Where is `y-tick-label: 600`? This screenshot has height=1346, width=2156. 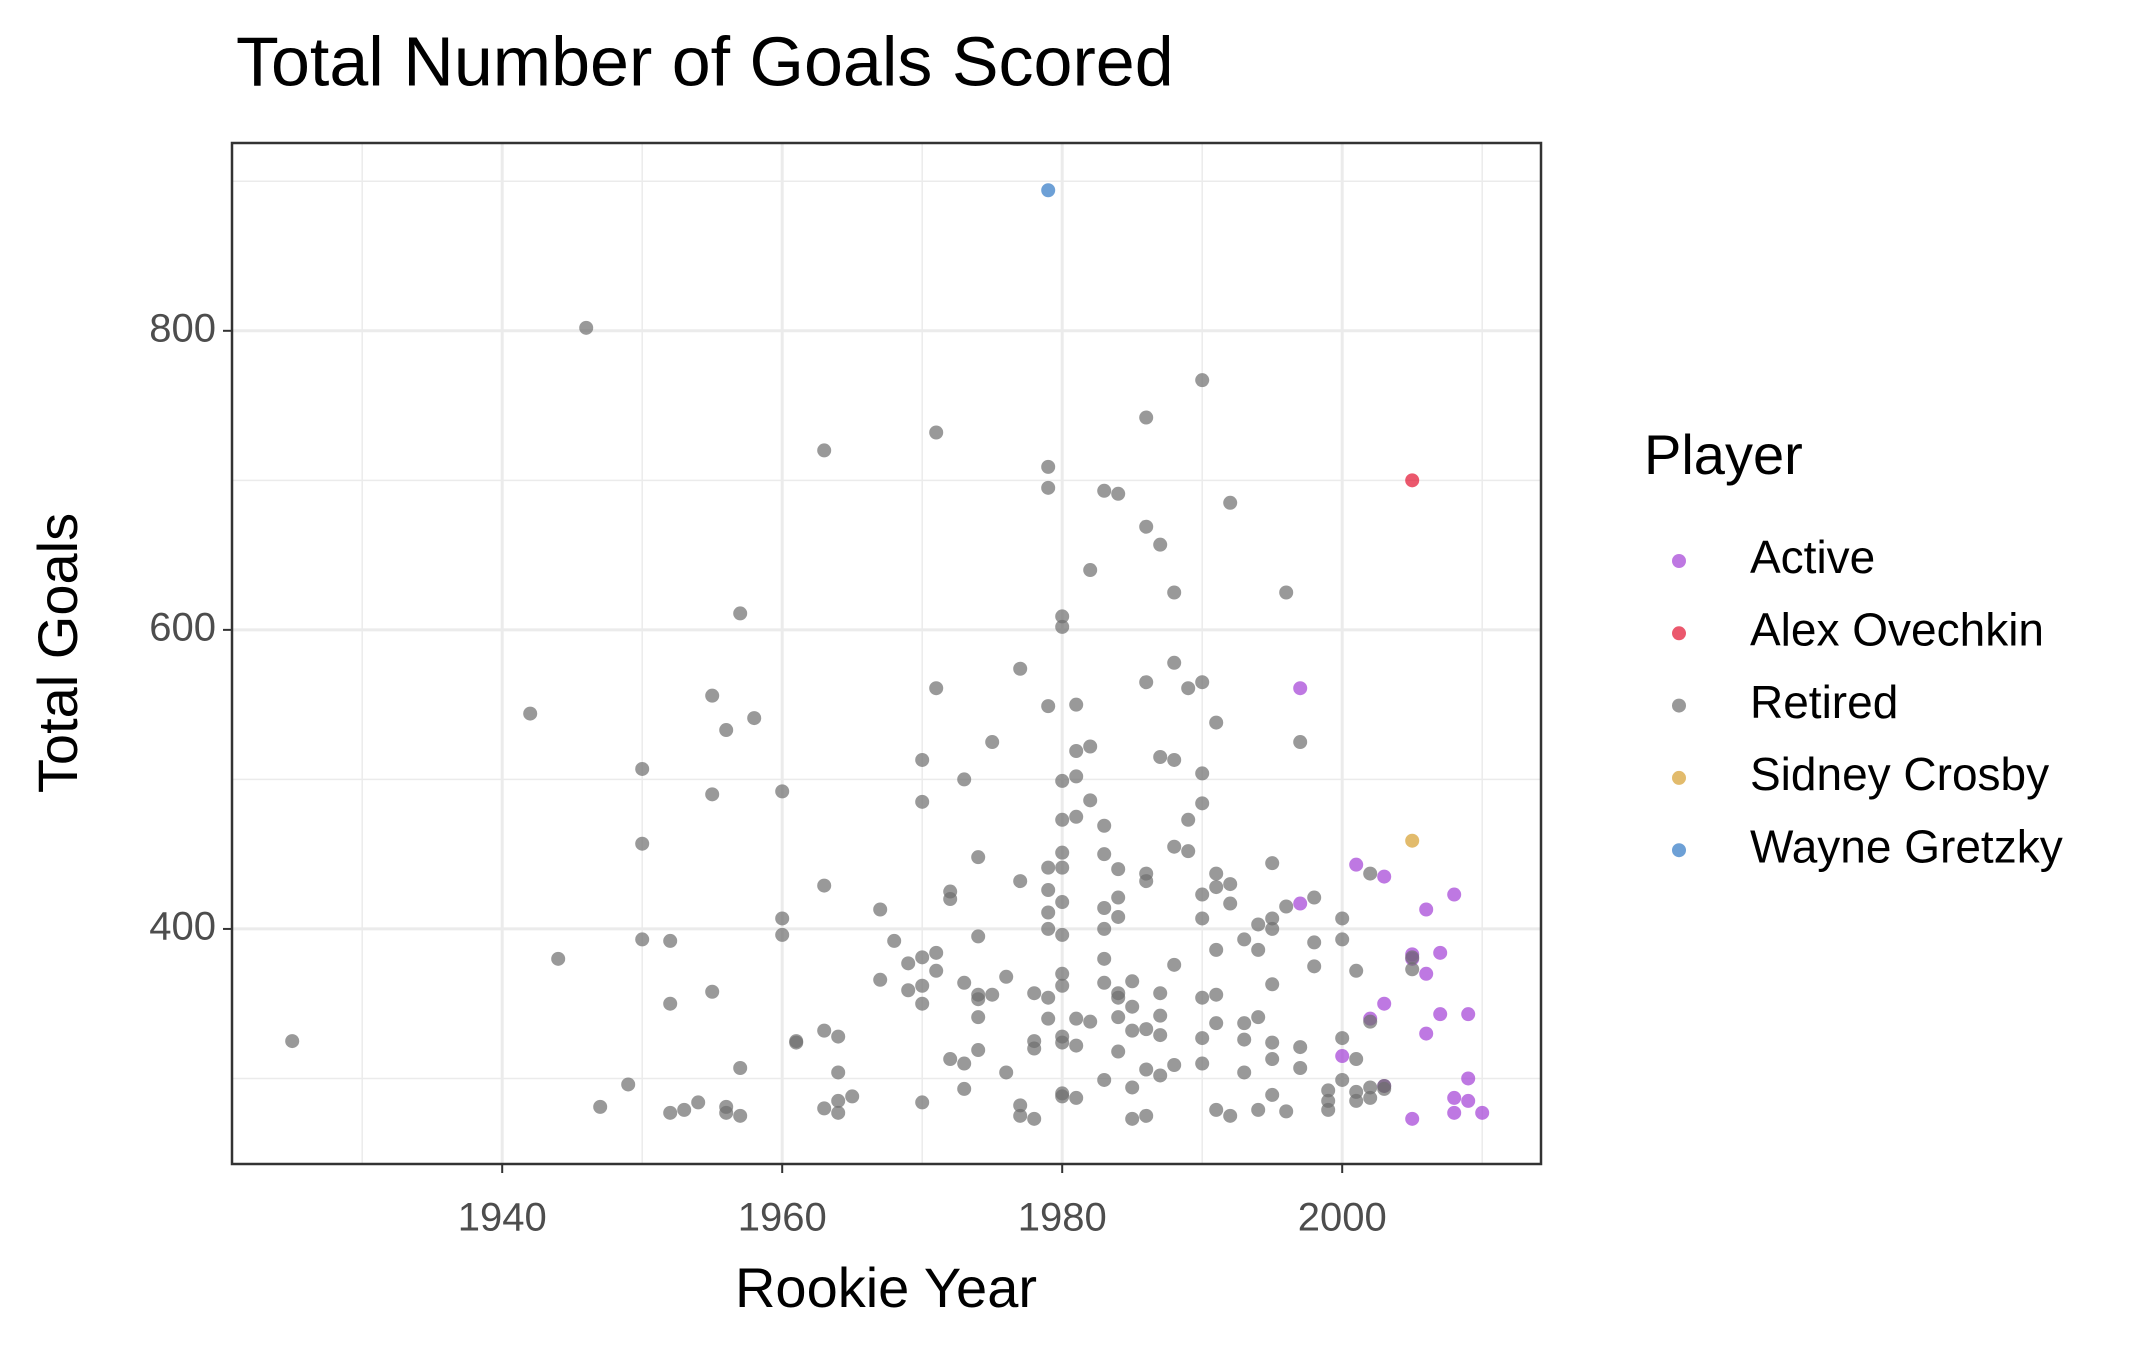
y-tick-label: 600 is located at coordinates (182, 627).